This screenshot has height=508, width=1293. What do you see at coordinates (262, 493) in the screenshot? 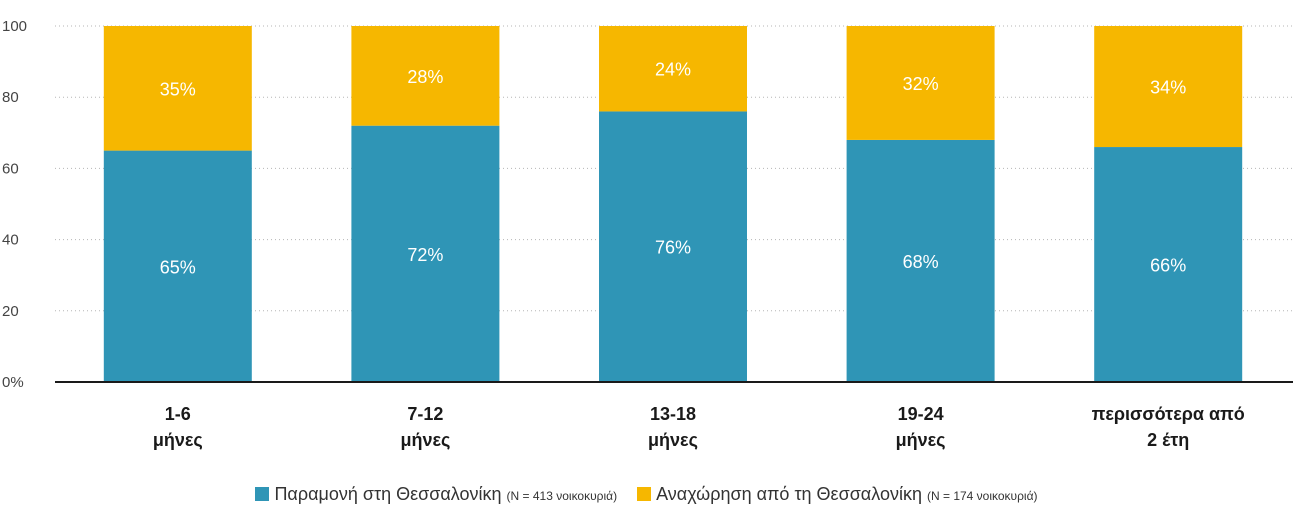
I see `legend-swatch-stay` at bounding box center [262, 493].